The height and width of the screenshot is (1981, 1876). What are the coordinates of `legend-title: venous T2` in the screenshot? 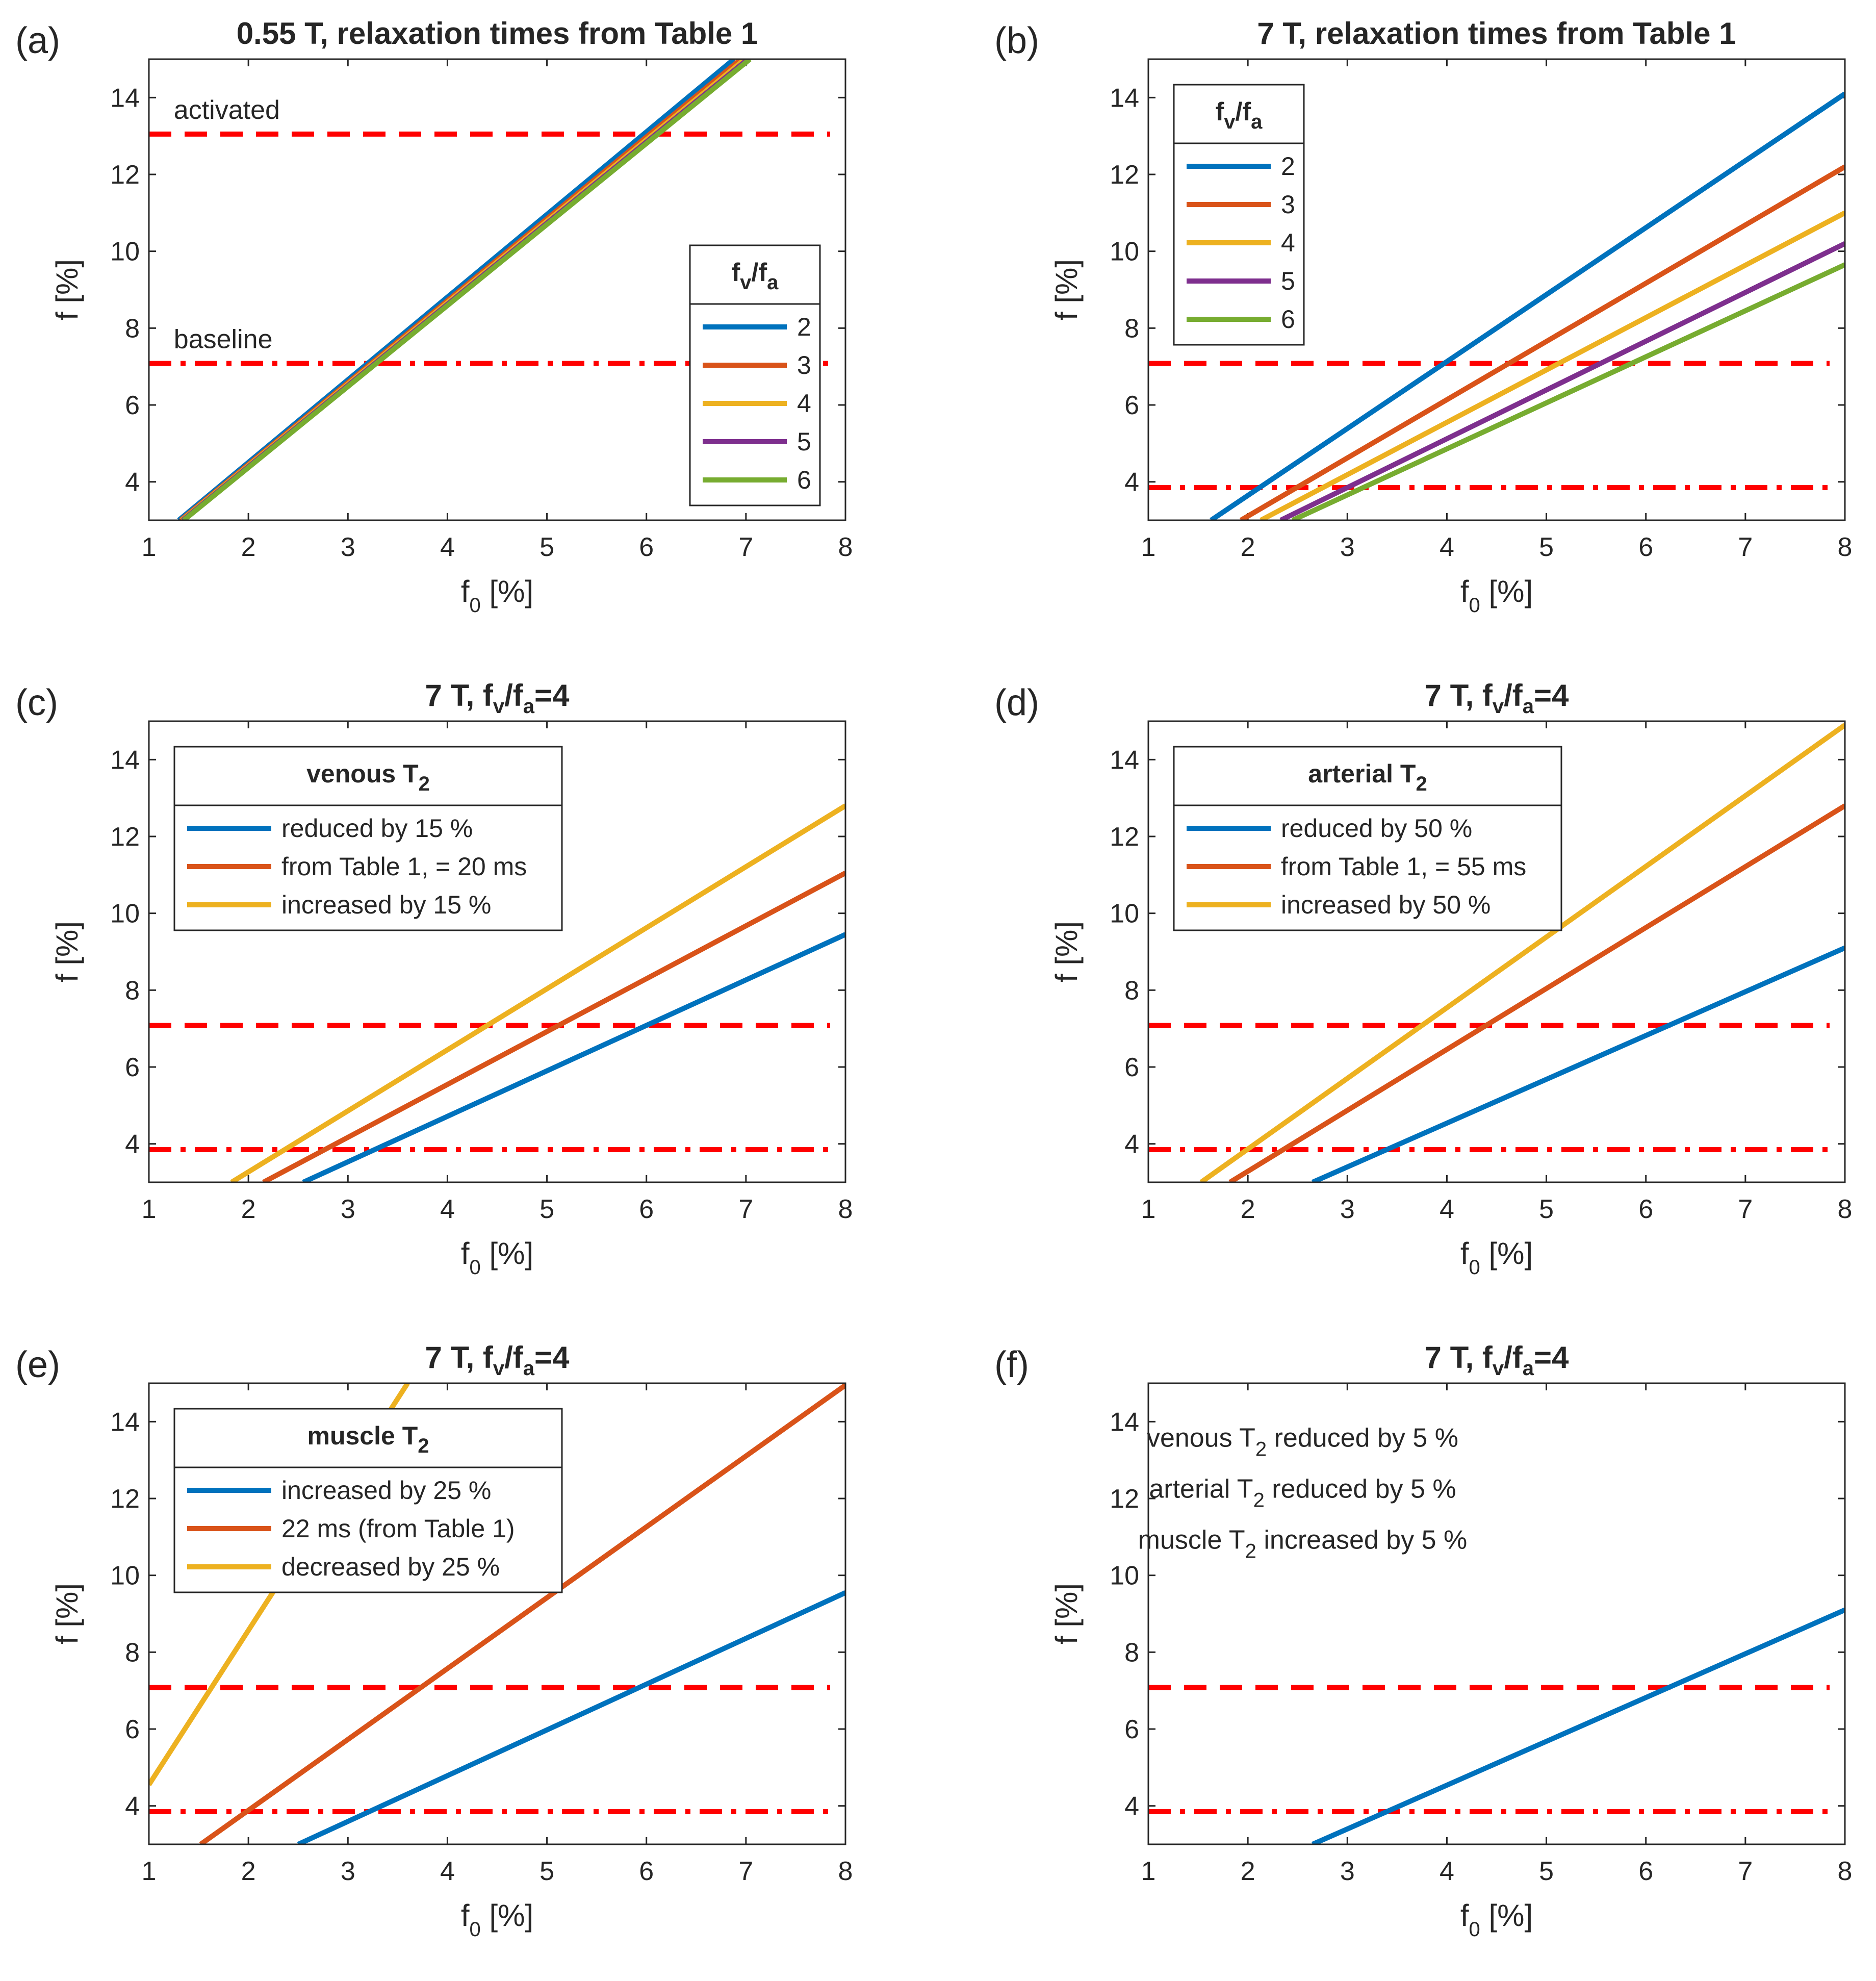 It's located at (368, 777).